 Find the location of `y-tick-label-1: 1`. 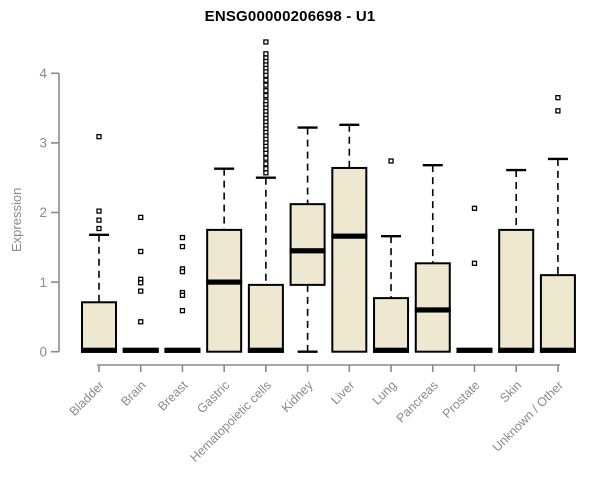

y-tick-label-1: 1 is located at coordinates (43, 282).